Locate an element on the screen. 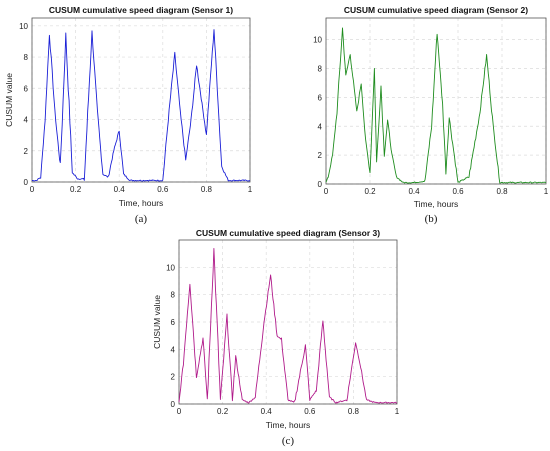 The height and width of the screenshot is (451, 550). panel-b-ytick-label: 10 is located at coordinates (317, 40).